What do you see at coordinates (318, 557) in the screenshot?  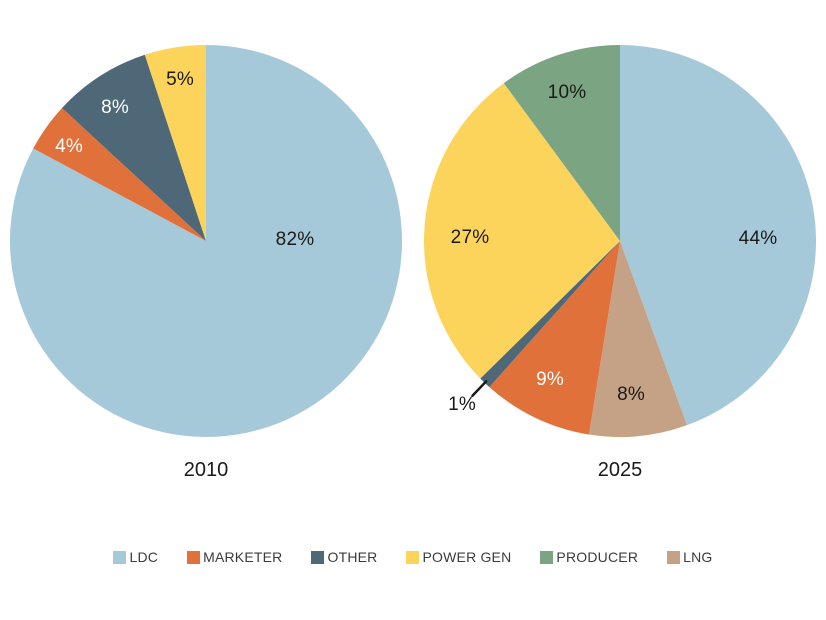 I see `legend-swatch-other` at bounding box center [318, 557].